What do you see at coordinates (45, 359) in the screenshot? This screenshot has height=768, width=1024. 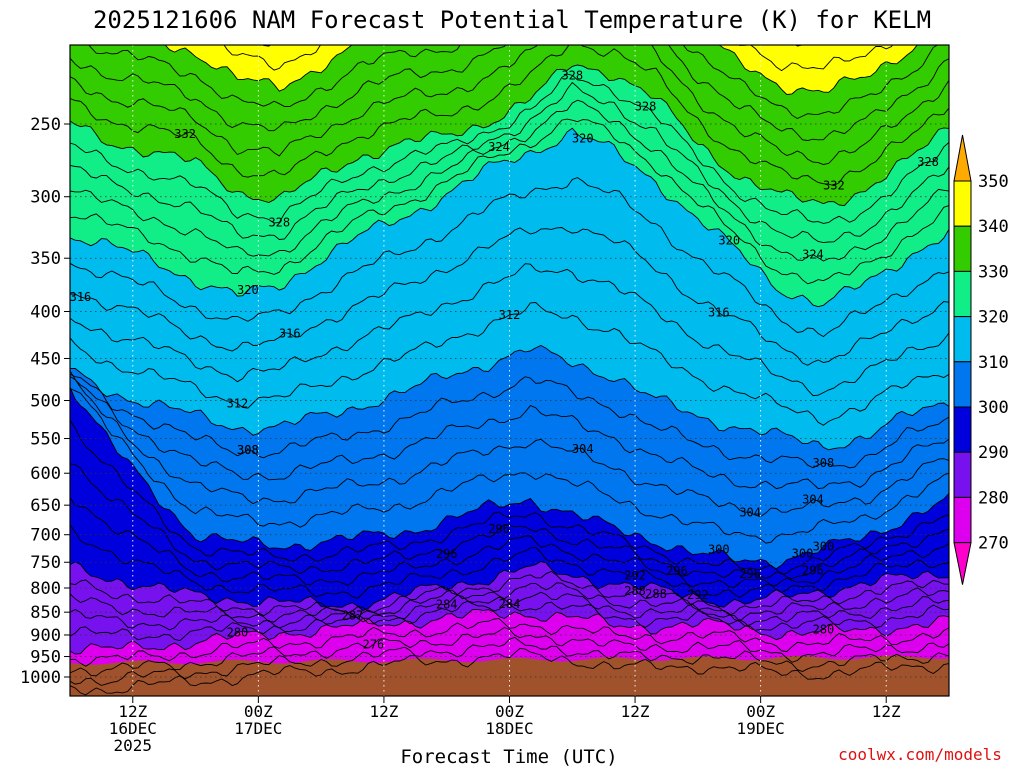 I see `y-tick-label: 450` at bounding box center [45, 359].